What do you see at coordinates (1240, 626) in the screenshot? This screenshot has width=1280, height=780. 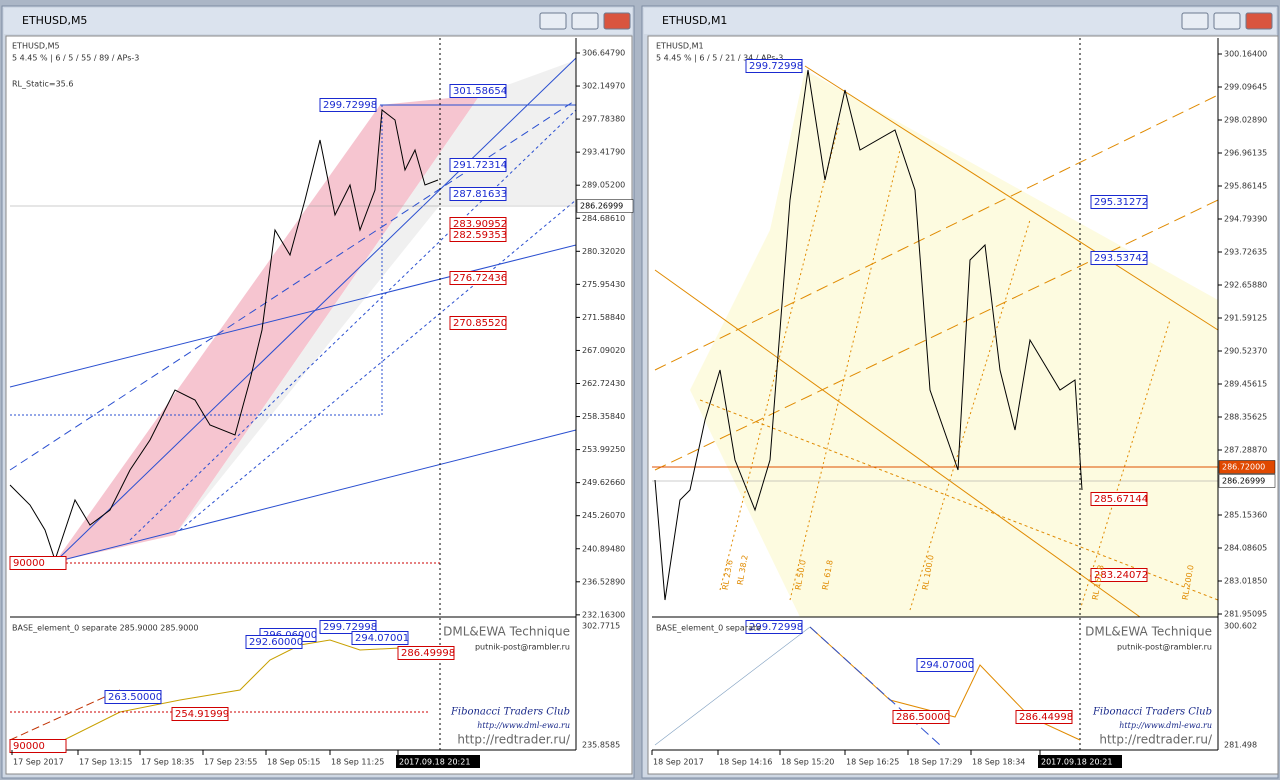 I see `sub-axis-label: 300.602` at bounding box center [1240, 626].